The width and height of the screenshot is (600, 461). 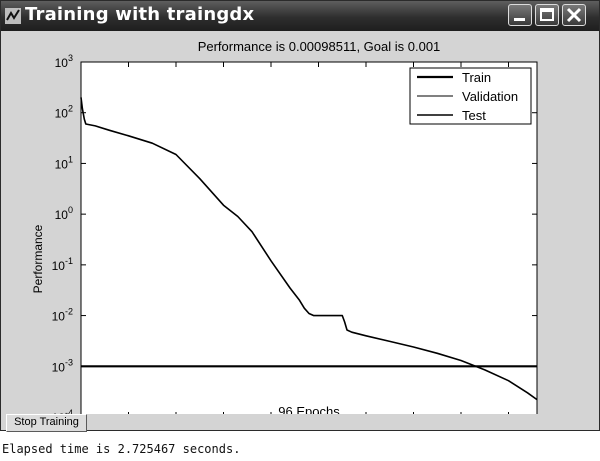 What do you see at coordinates (62, 365) in the screenshot?
I see `y-tick-label: 10⁻³` at bounding box center [62, 365].